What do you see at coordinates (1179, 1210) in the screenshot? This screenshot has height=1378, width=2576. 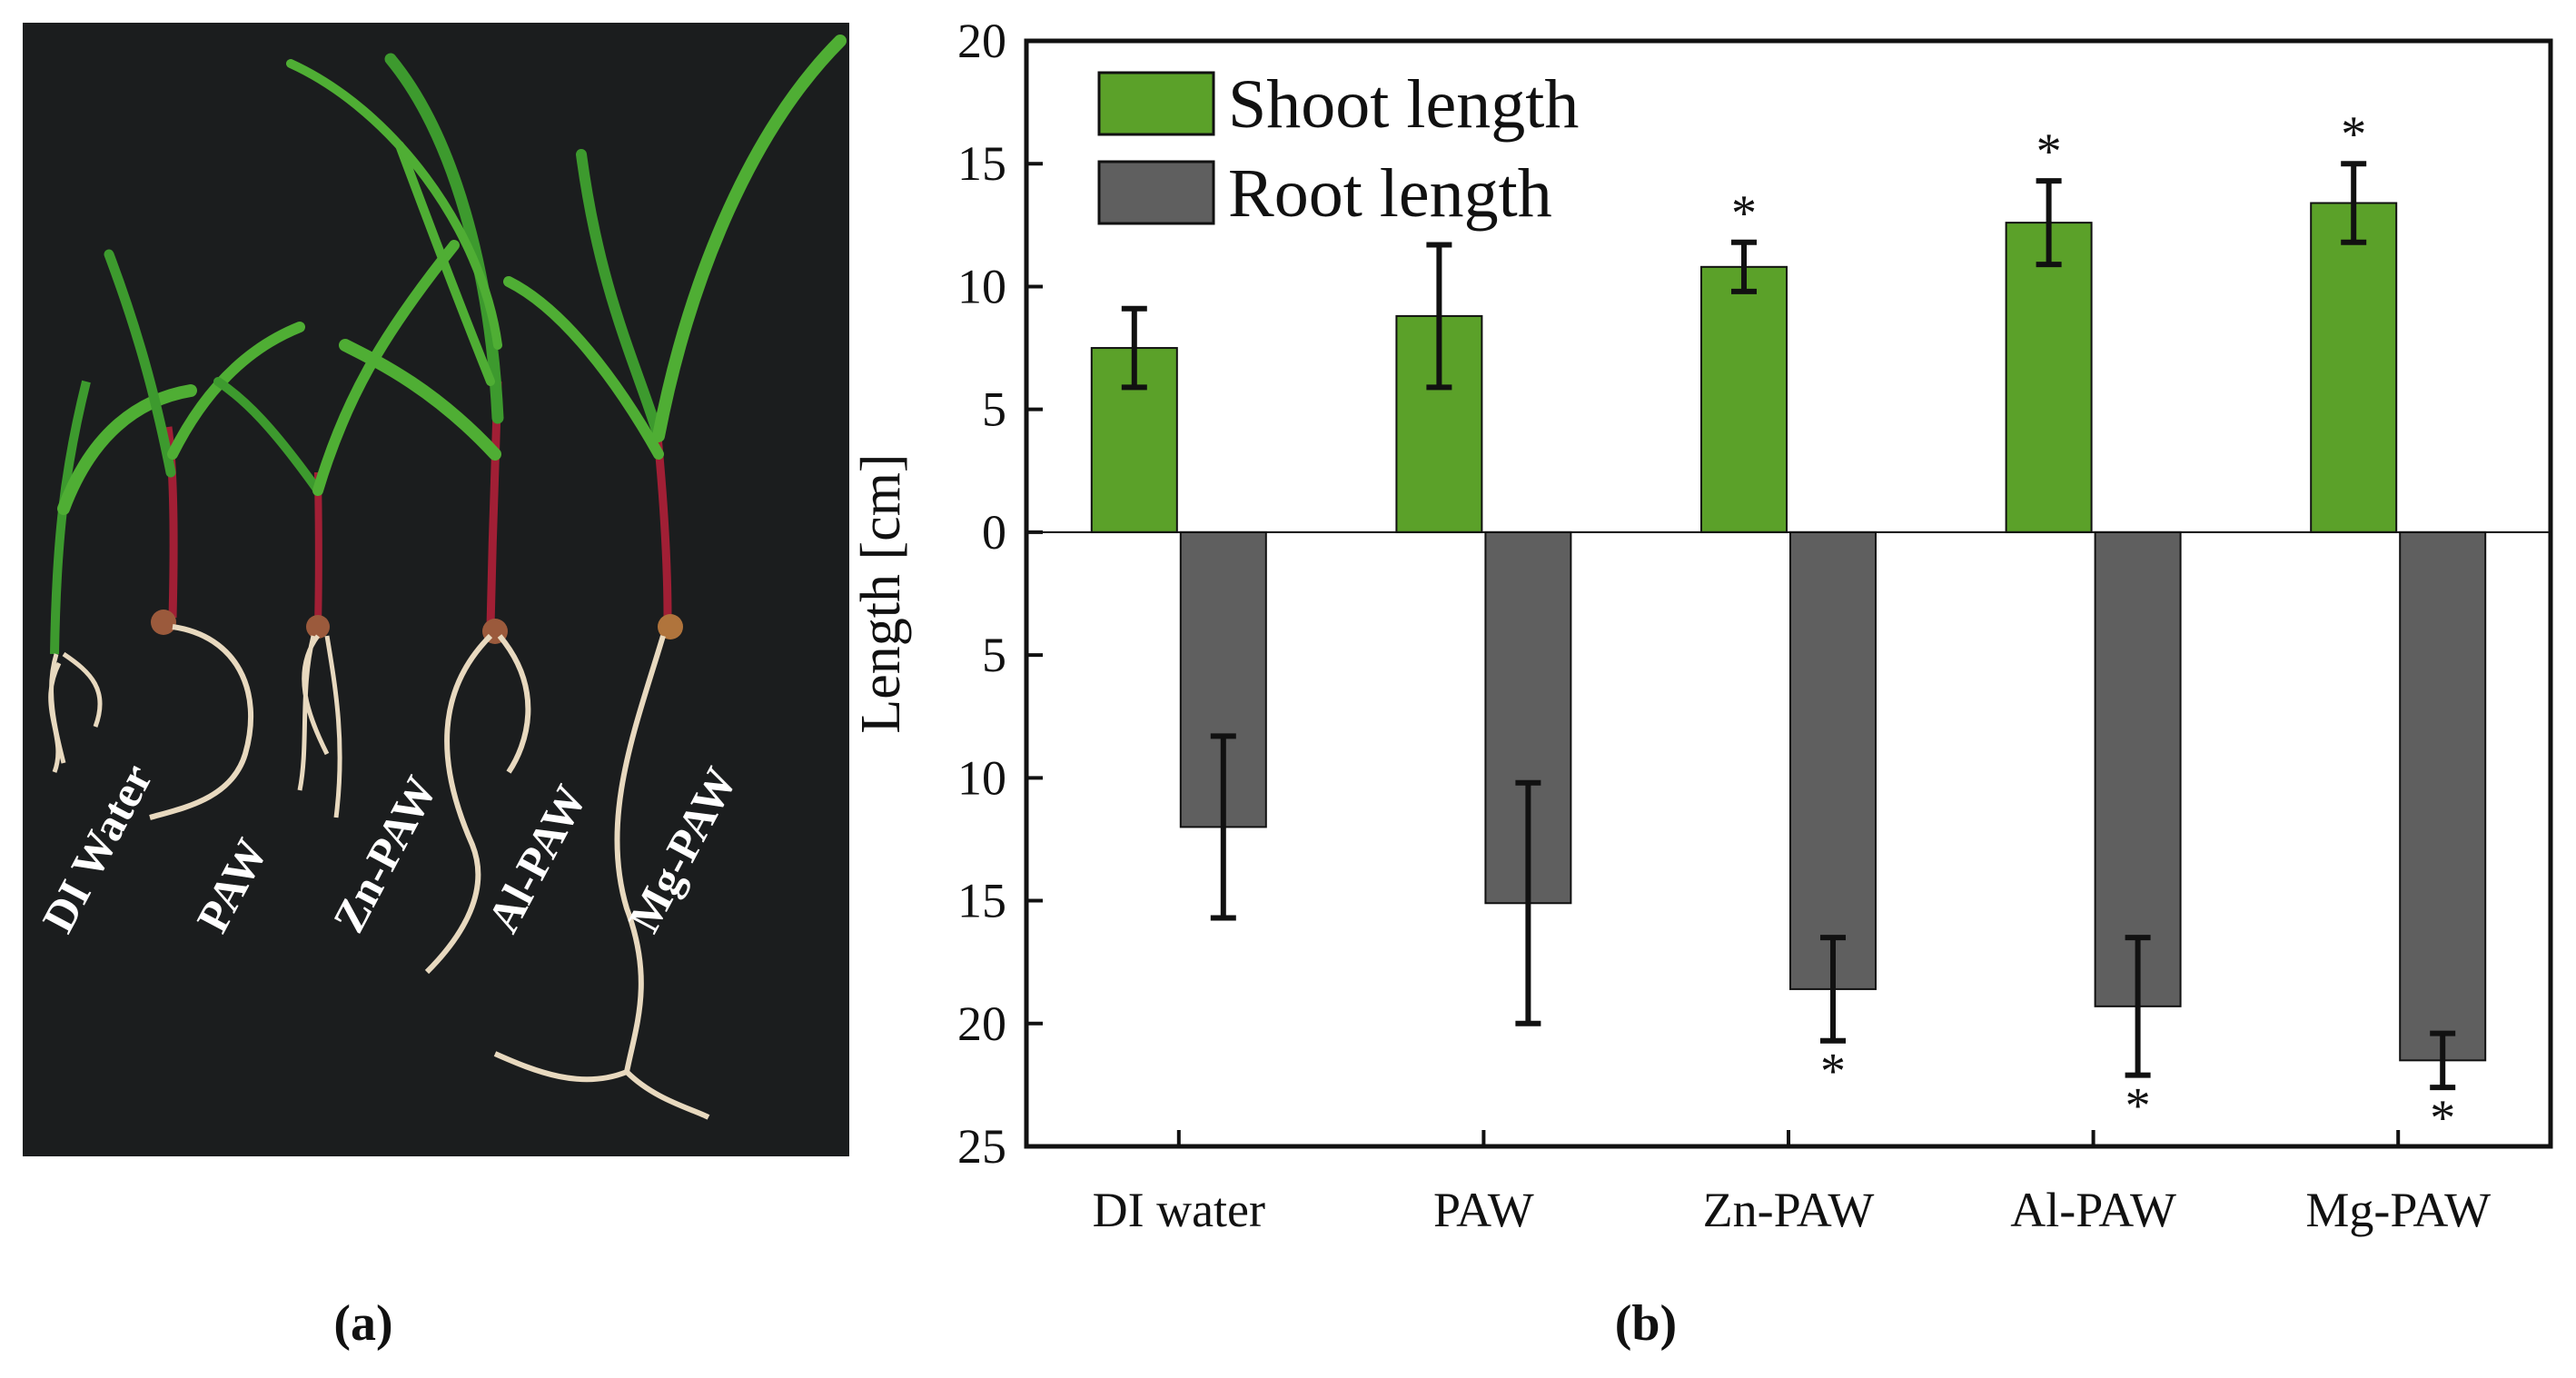 I see `x-tick-label: DI water` at bounding box center [1179, 1210].